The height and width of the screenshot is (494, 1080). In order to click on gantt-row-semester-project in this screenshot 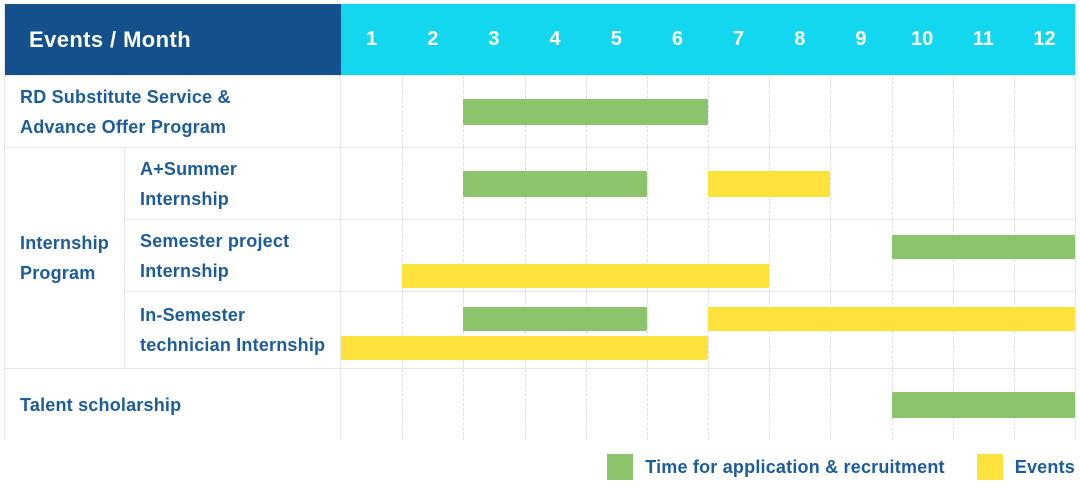, I will do `click(708, 255)`.